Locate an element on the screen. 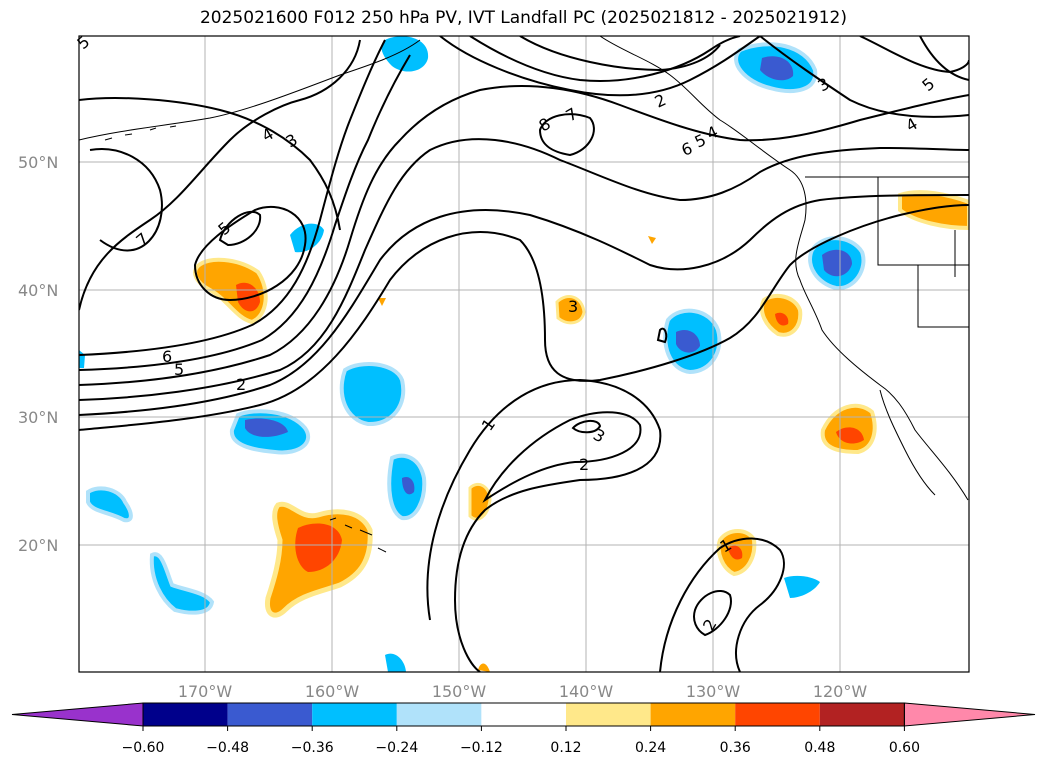 The height and width of the screenshot is (765, 1047). lat-label: 50°N is located at coordinates (38, 162).